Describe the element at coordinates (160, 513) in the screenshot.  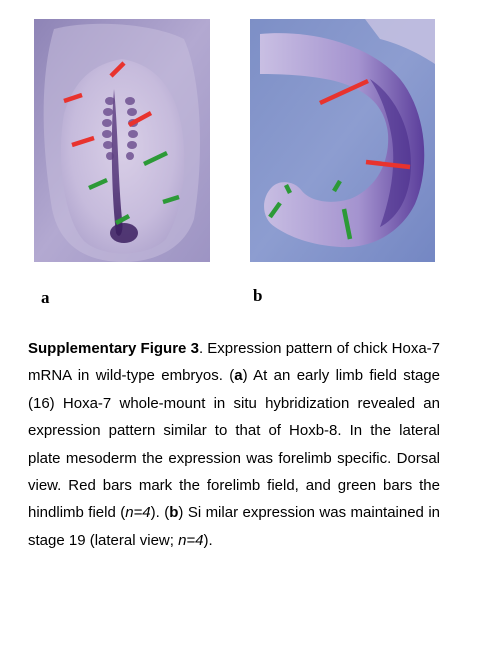
I see `caption-text-3: ). (` at that location.